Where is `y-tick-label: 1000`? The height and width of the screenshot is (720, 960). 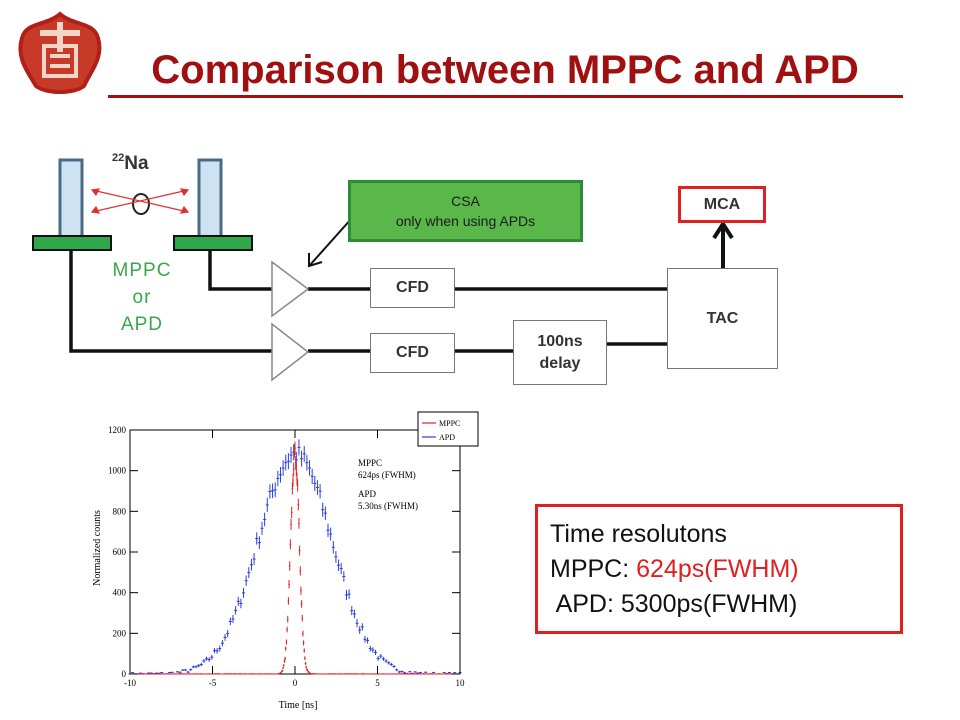 y-tick-label: 1000 is located at coordinates (117, 471).